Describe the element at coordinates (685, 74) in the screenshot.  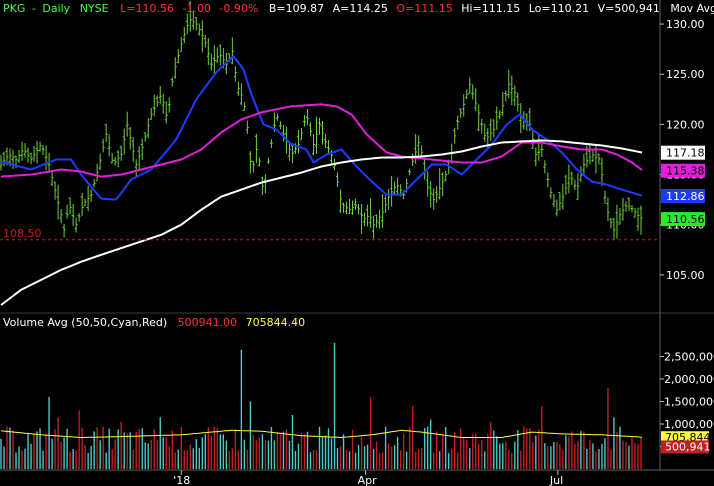
I see `price-tick-label: 125.00` at that location.